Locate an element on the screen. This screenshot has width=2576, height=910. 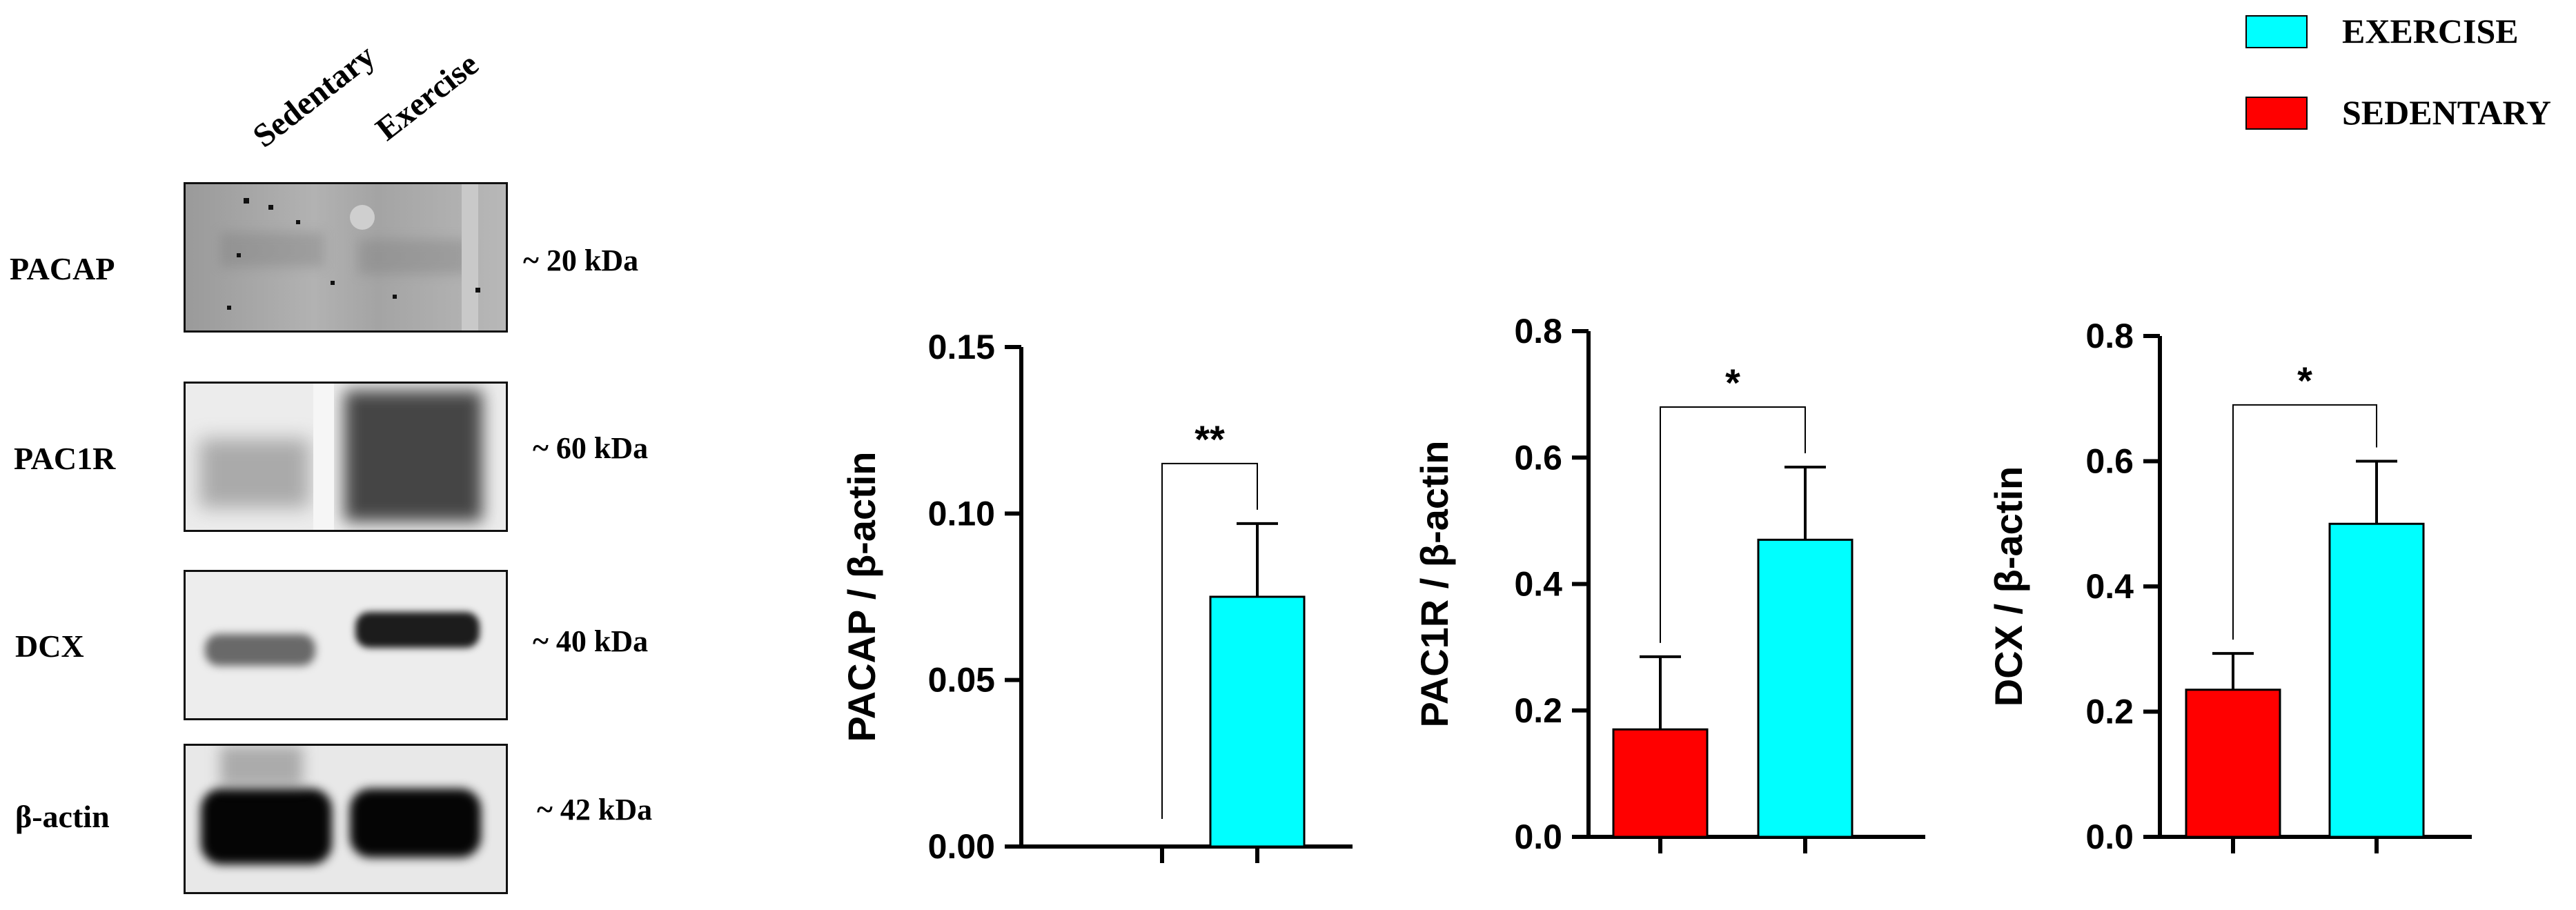
size-label-dcx: ~ 40 kDa is located at coordinates (591, 641).